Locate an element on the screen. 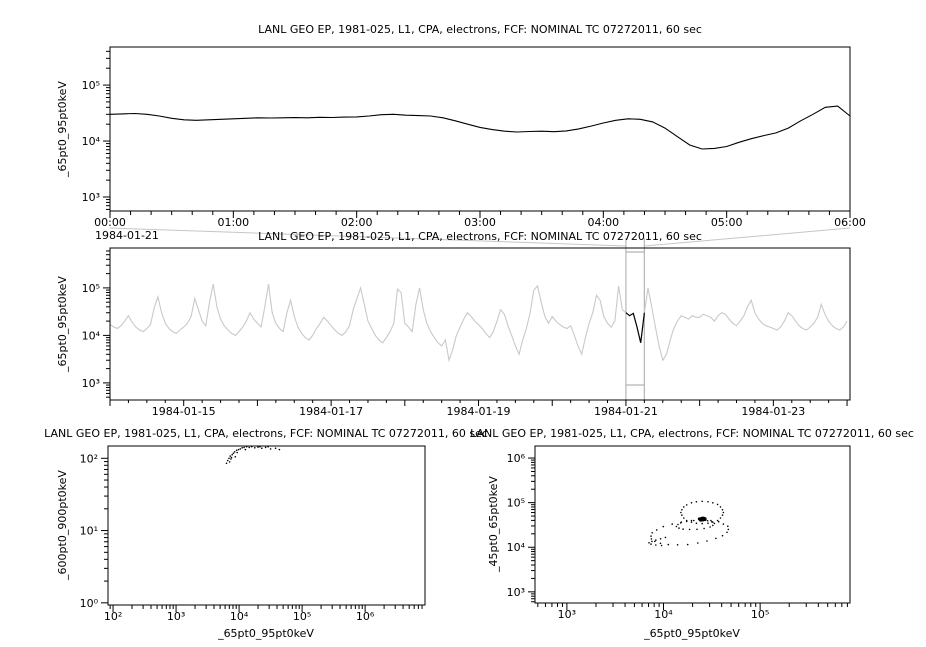 This screenshot has height=647, width=926. panel-scatter-45-65-vs-65-95: 10³ 10⁴ 10⁵ 10⁶ 10³ 10⁴ 10⁵ is located at coordinates (679, 533).